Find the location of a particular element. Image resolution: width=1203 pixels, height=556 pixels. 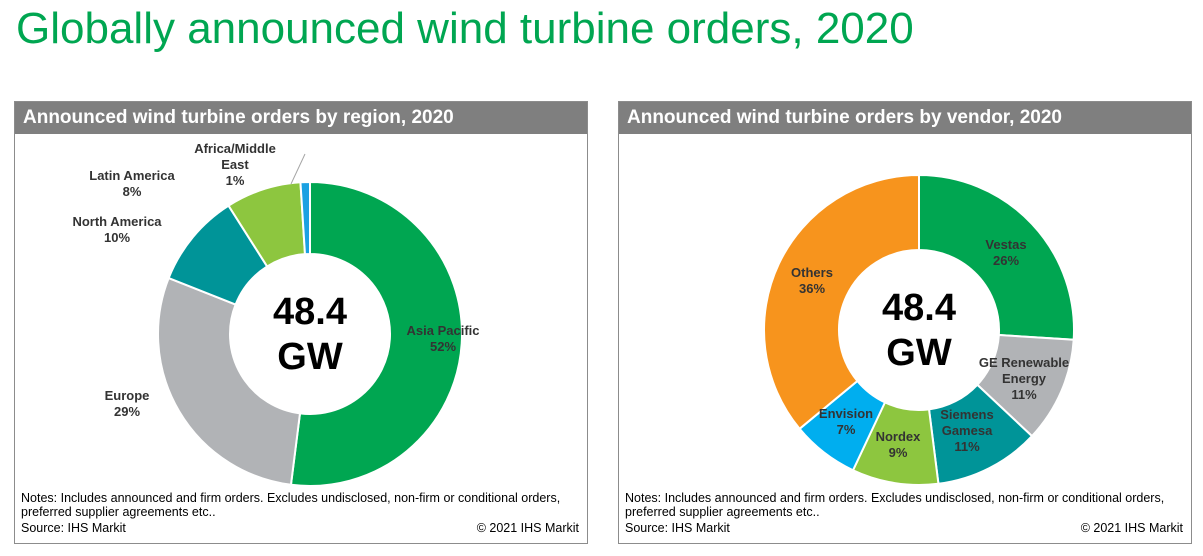

slice-label-asia-pacific: Asia Pacific 52% is located at coordinates (443, 338).